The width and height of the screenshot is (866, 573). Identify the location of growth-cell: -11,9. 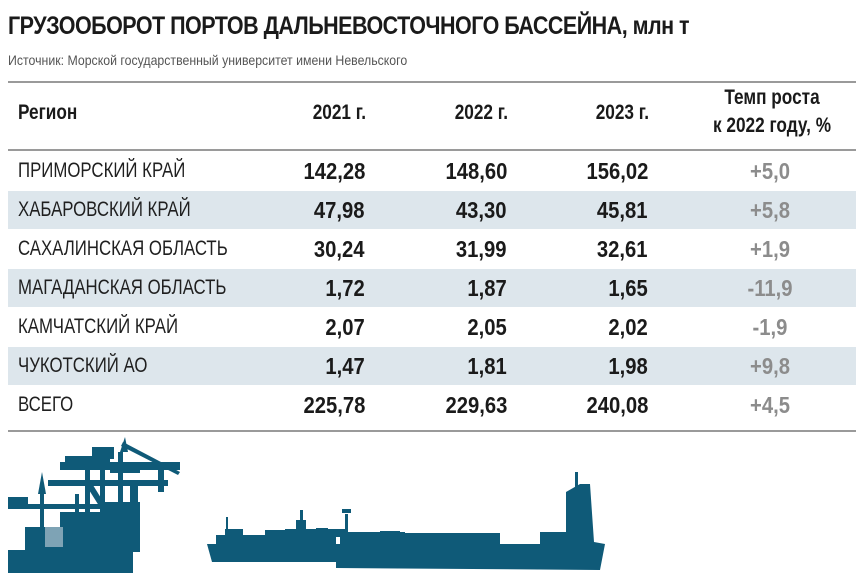
(770, 288).